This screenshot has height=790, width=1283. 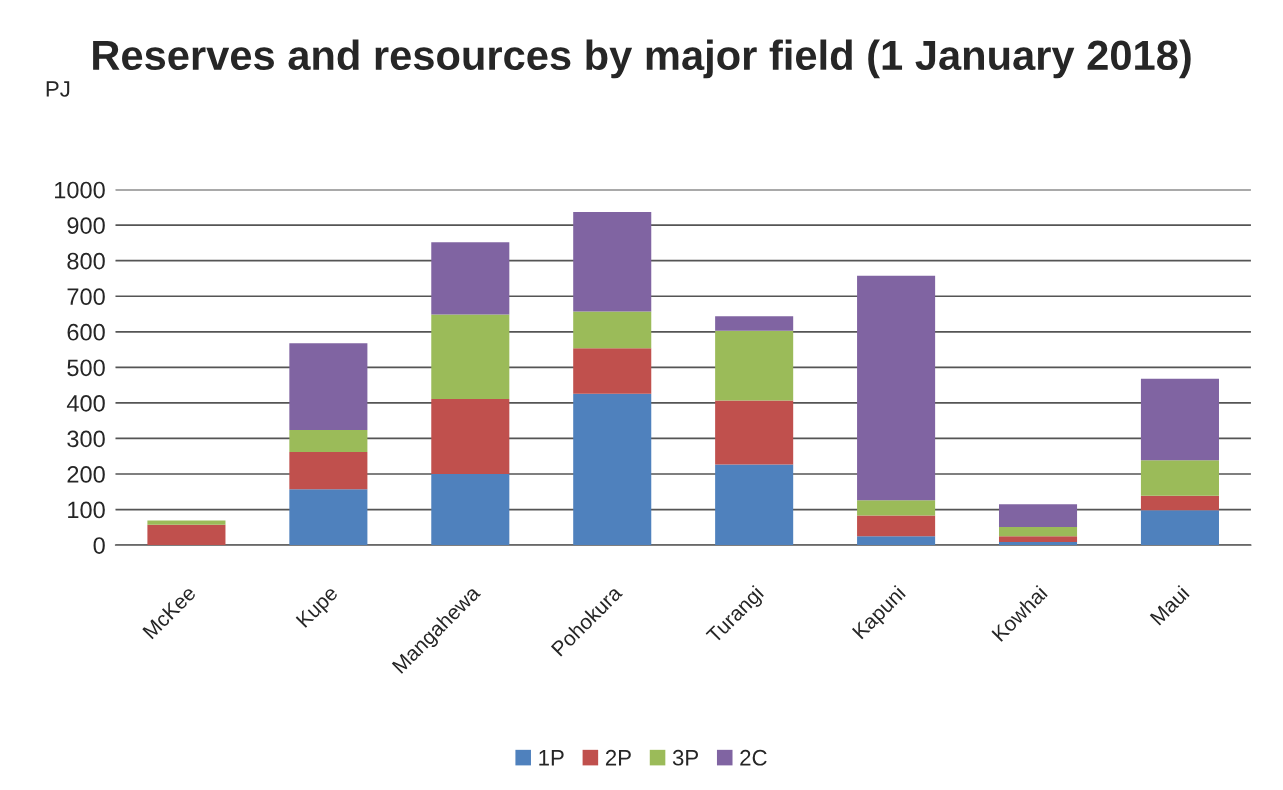 I want to click on legend-label: 1P, so click(x=551, y=758).